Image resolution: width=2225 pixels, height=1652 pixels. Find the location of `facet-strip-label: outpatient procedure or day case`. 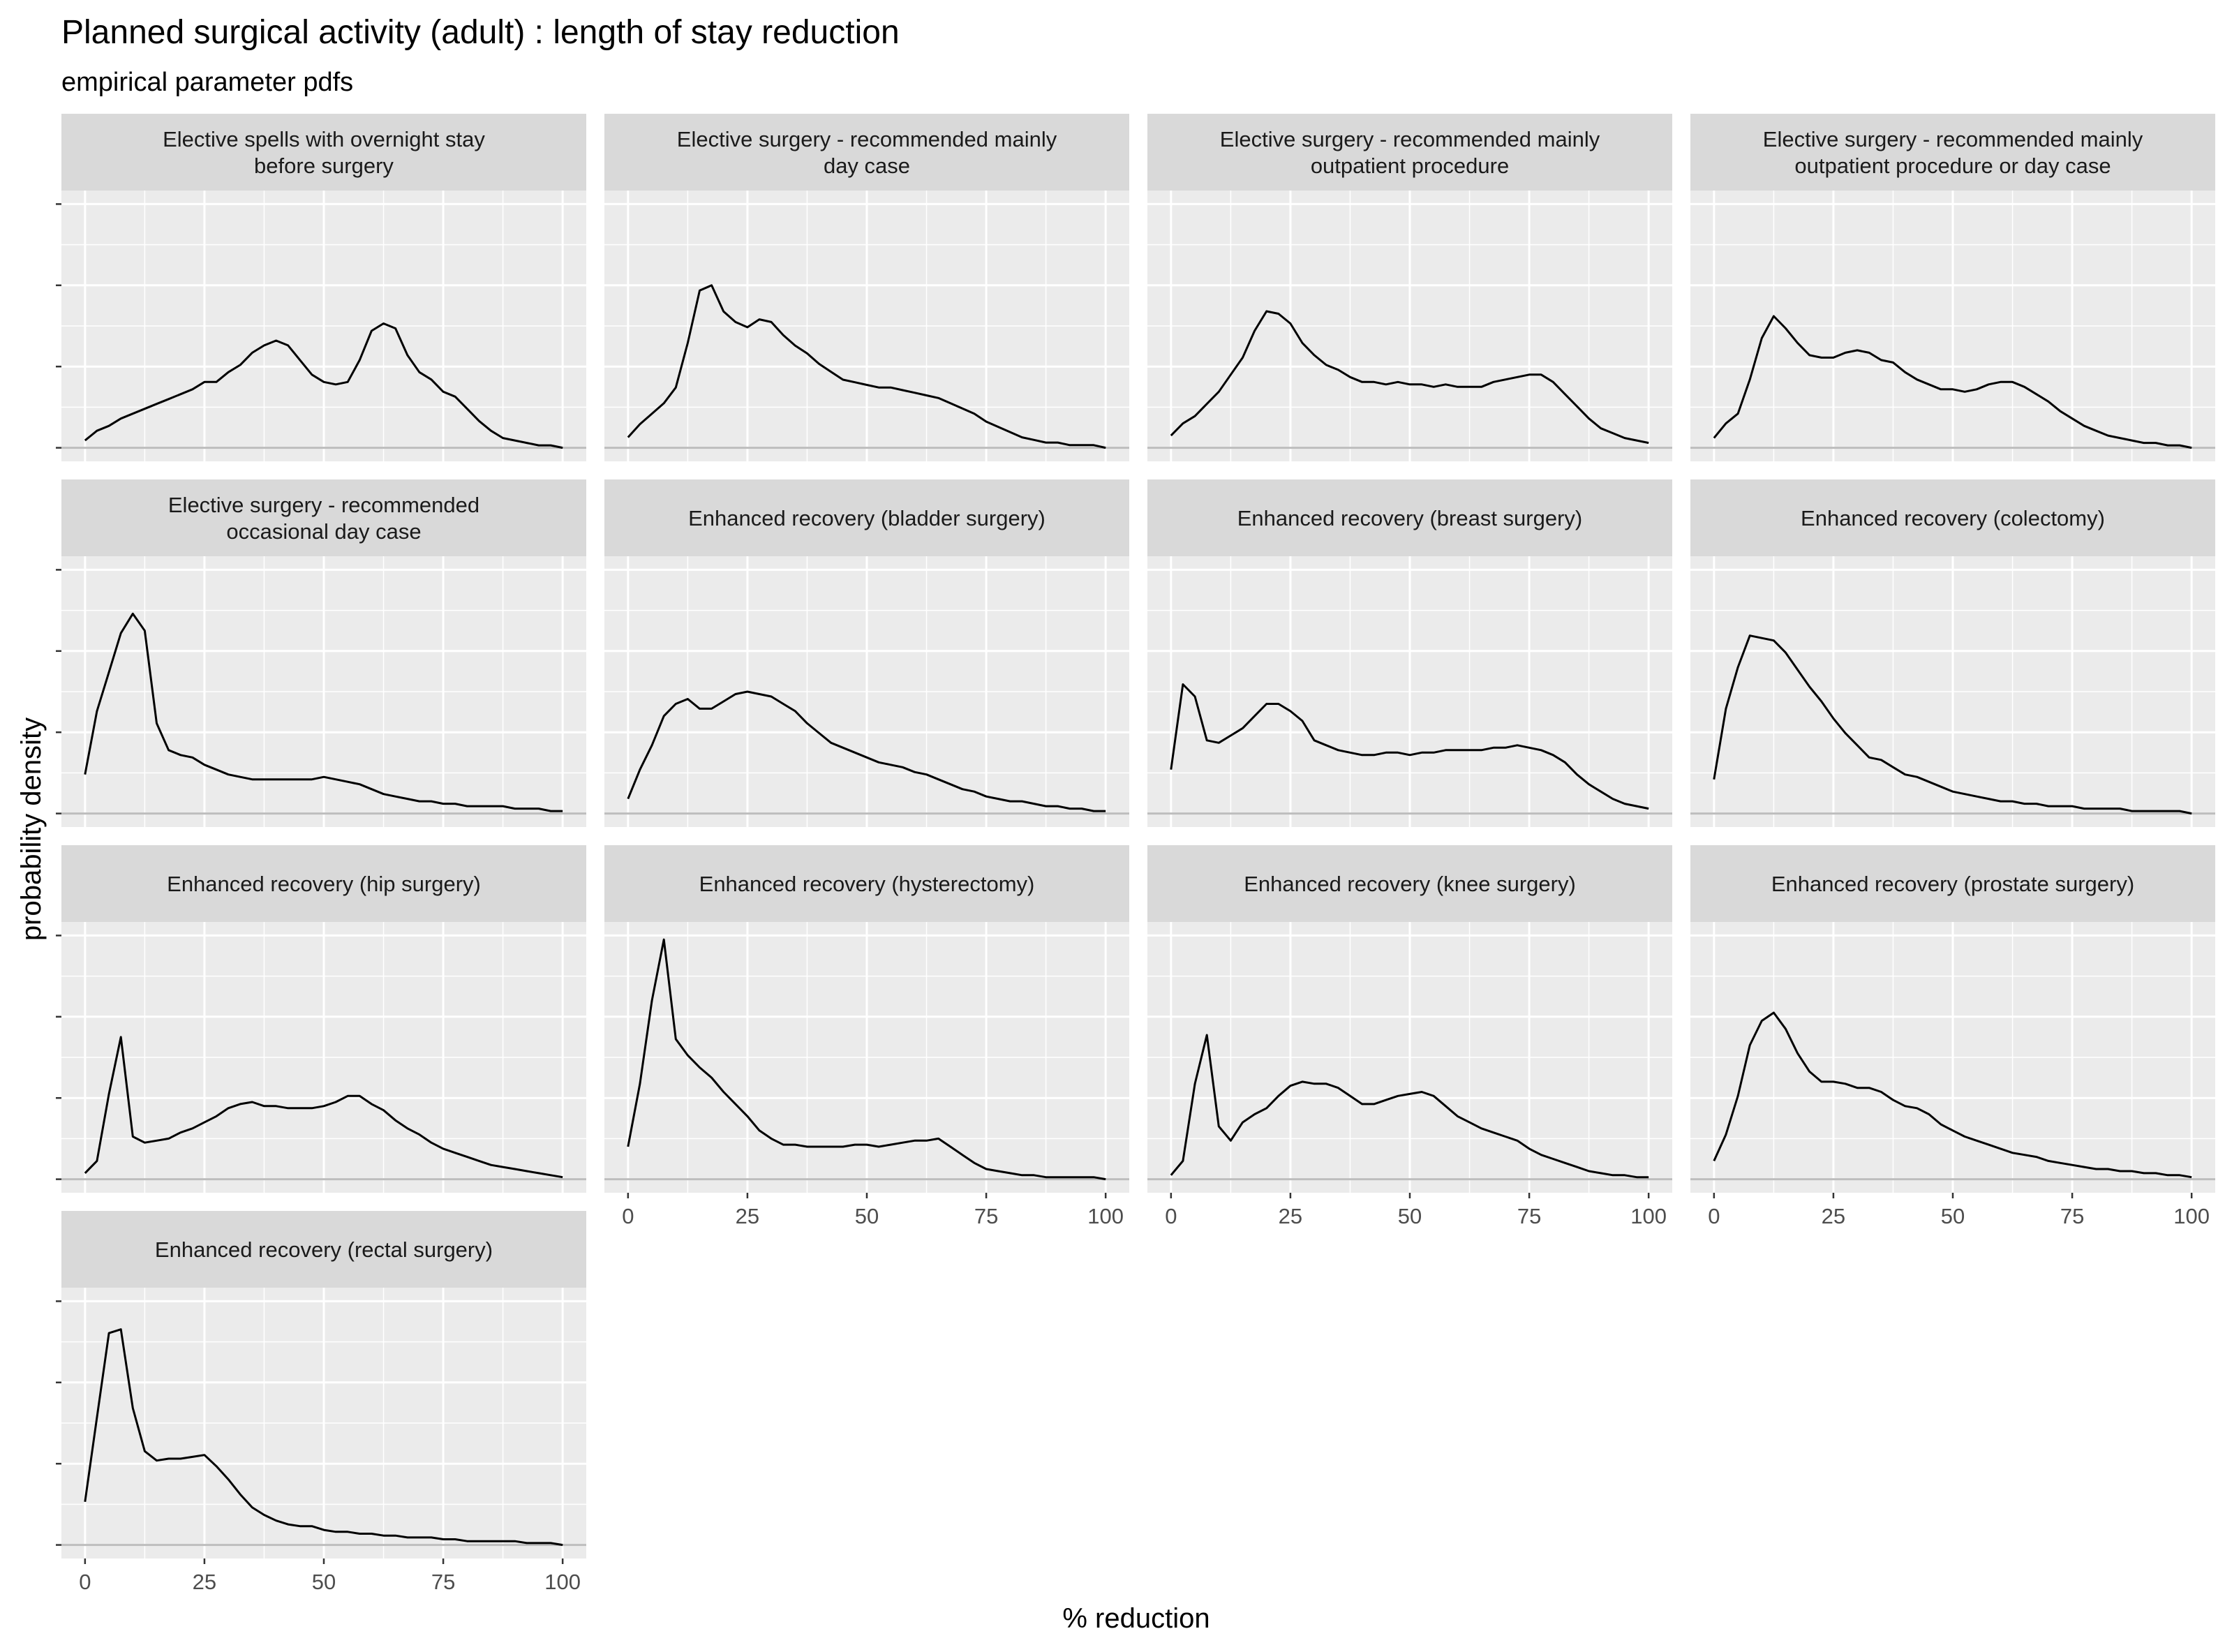

facet-strip-label: outpatient procedure or day case is located at coordinates (1952, 166).